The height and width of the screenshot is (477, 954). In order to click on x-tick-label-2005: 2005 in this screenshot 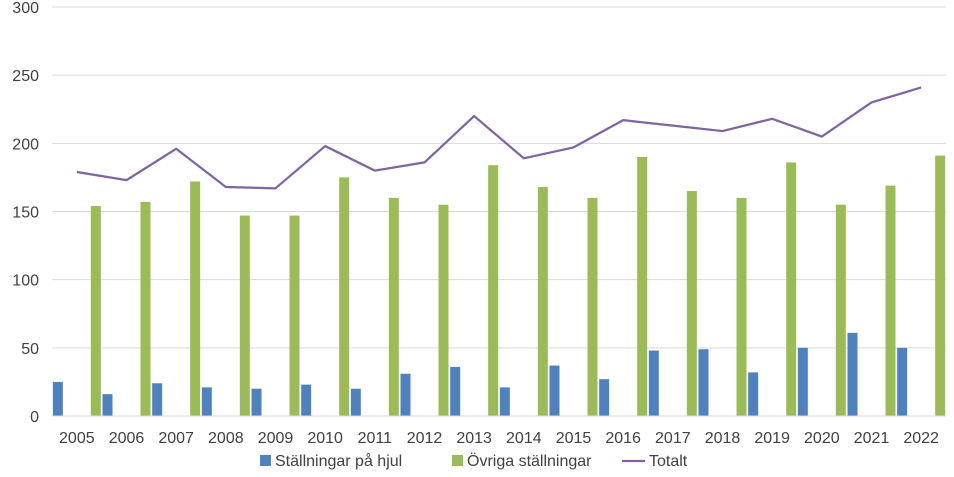, I will do `click(77, 438)`.